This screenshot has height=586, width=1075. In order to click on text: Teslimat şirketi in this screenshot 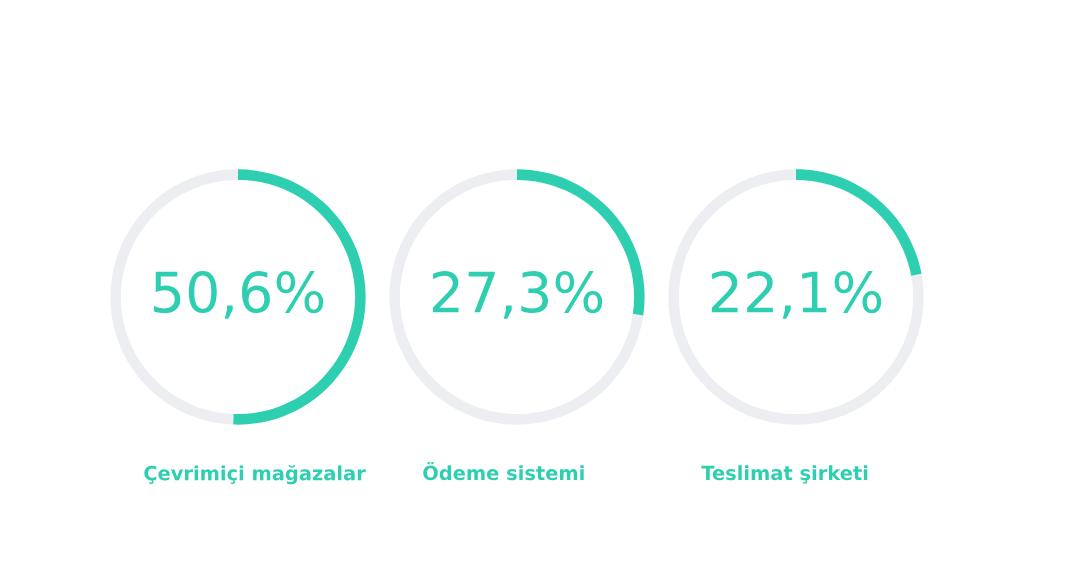, I will do `click(784, 474)`.